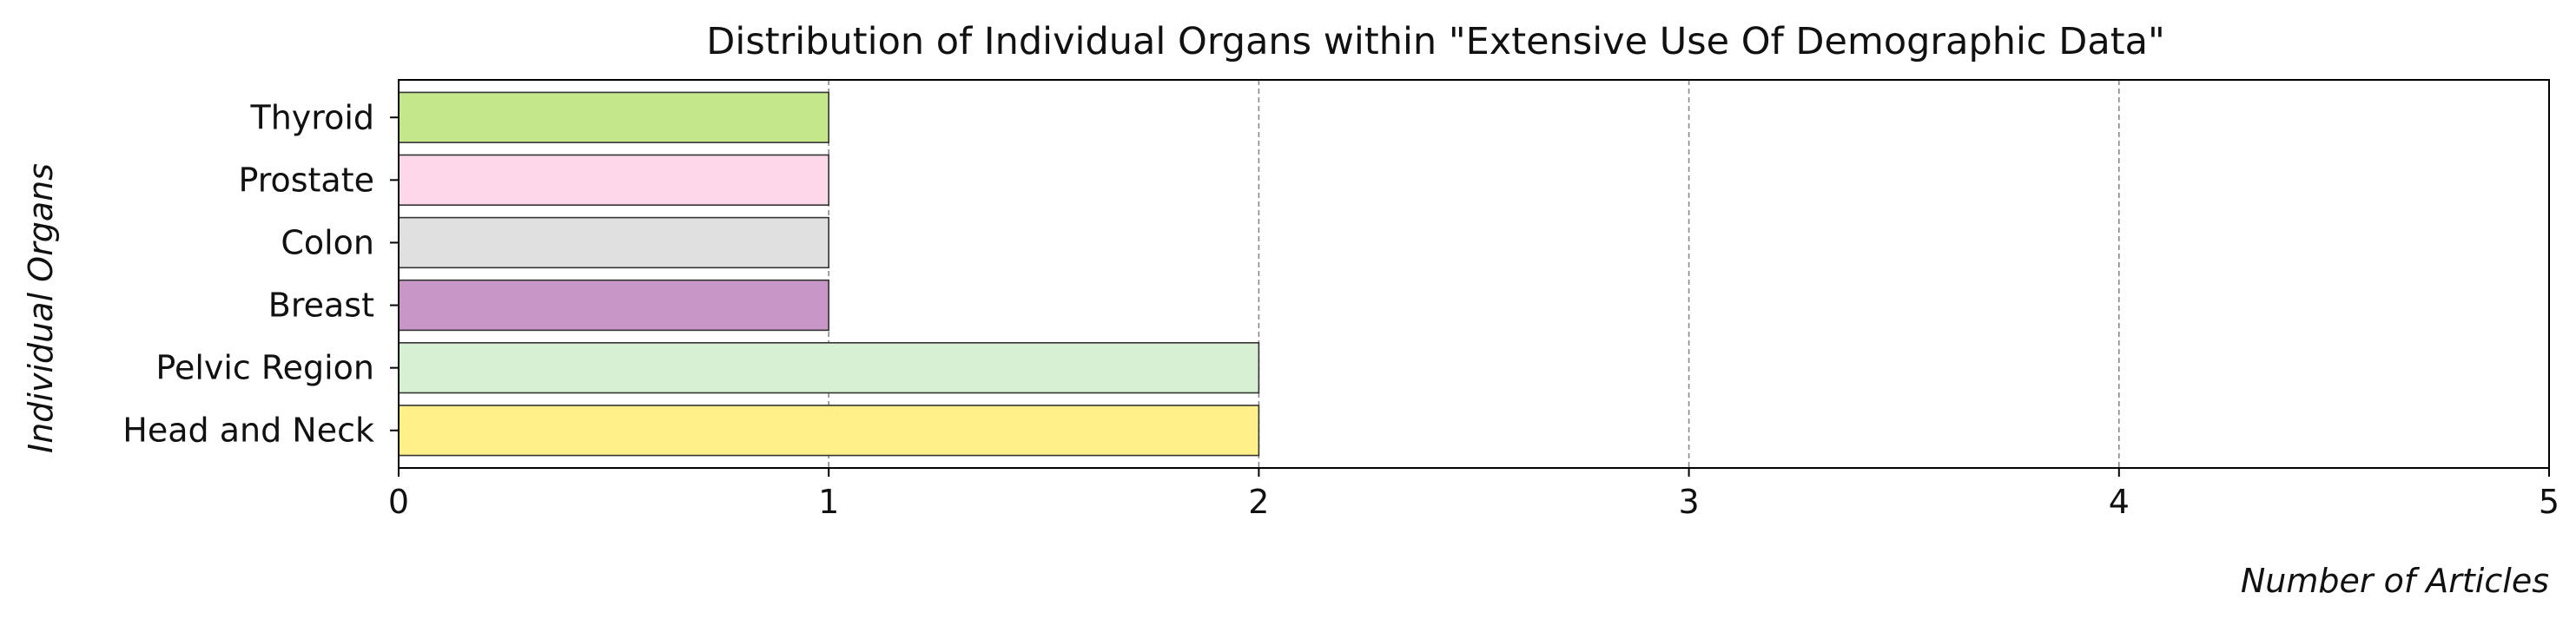 This screenshot has width=2576, height=626. What do you see at coordinates (1690, 502) in the screenshot?
I see `x-tick-label: 3` at bounding box center [1690, 502].